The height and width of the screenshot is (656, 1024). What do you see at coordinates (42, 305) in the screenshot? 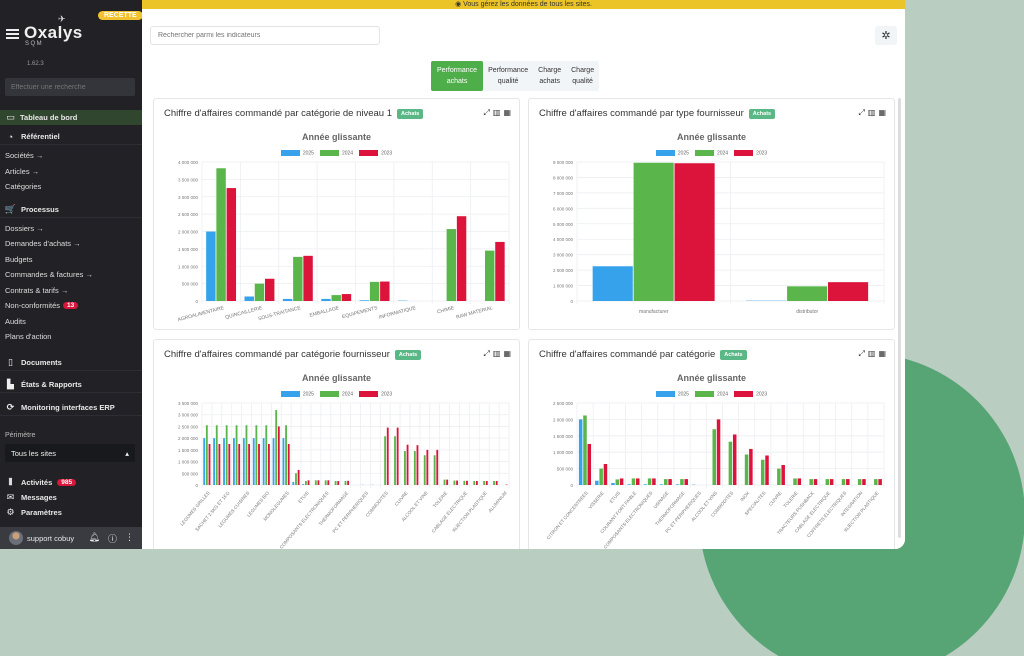
I see `sidebar-item-non-conformites: Non-conformités 13` at bounding box center [42, 305].